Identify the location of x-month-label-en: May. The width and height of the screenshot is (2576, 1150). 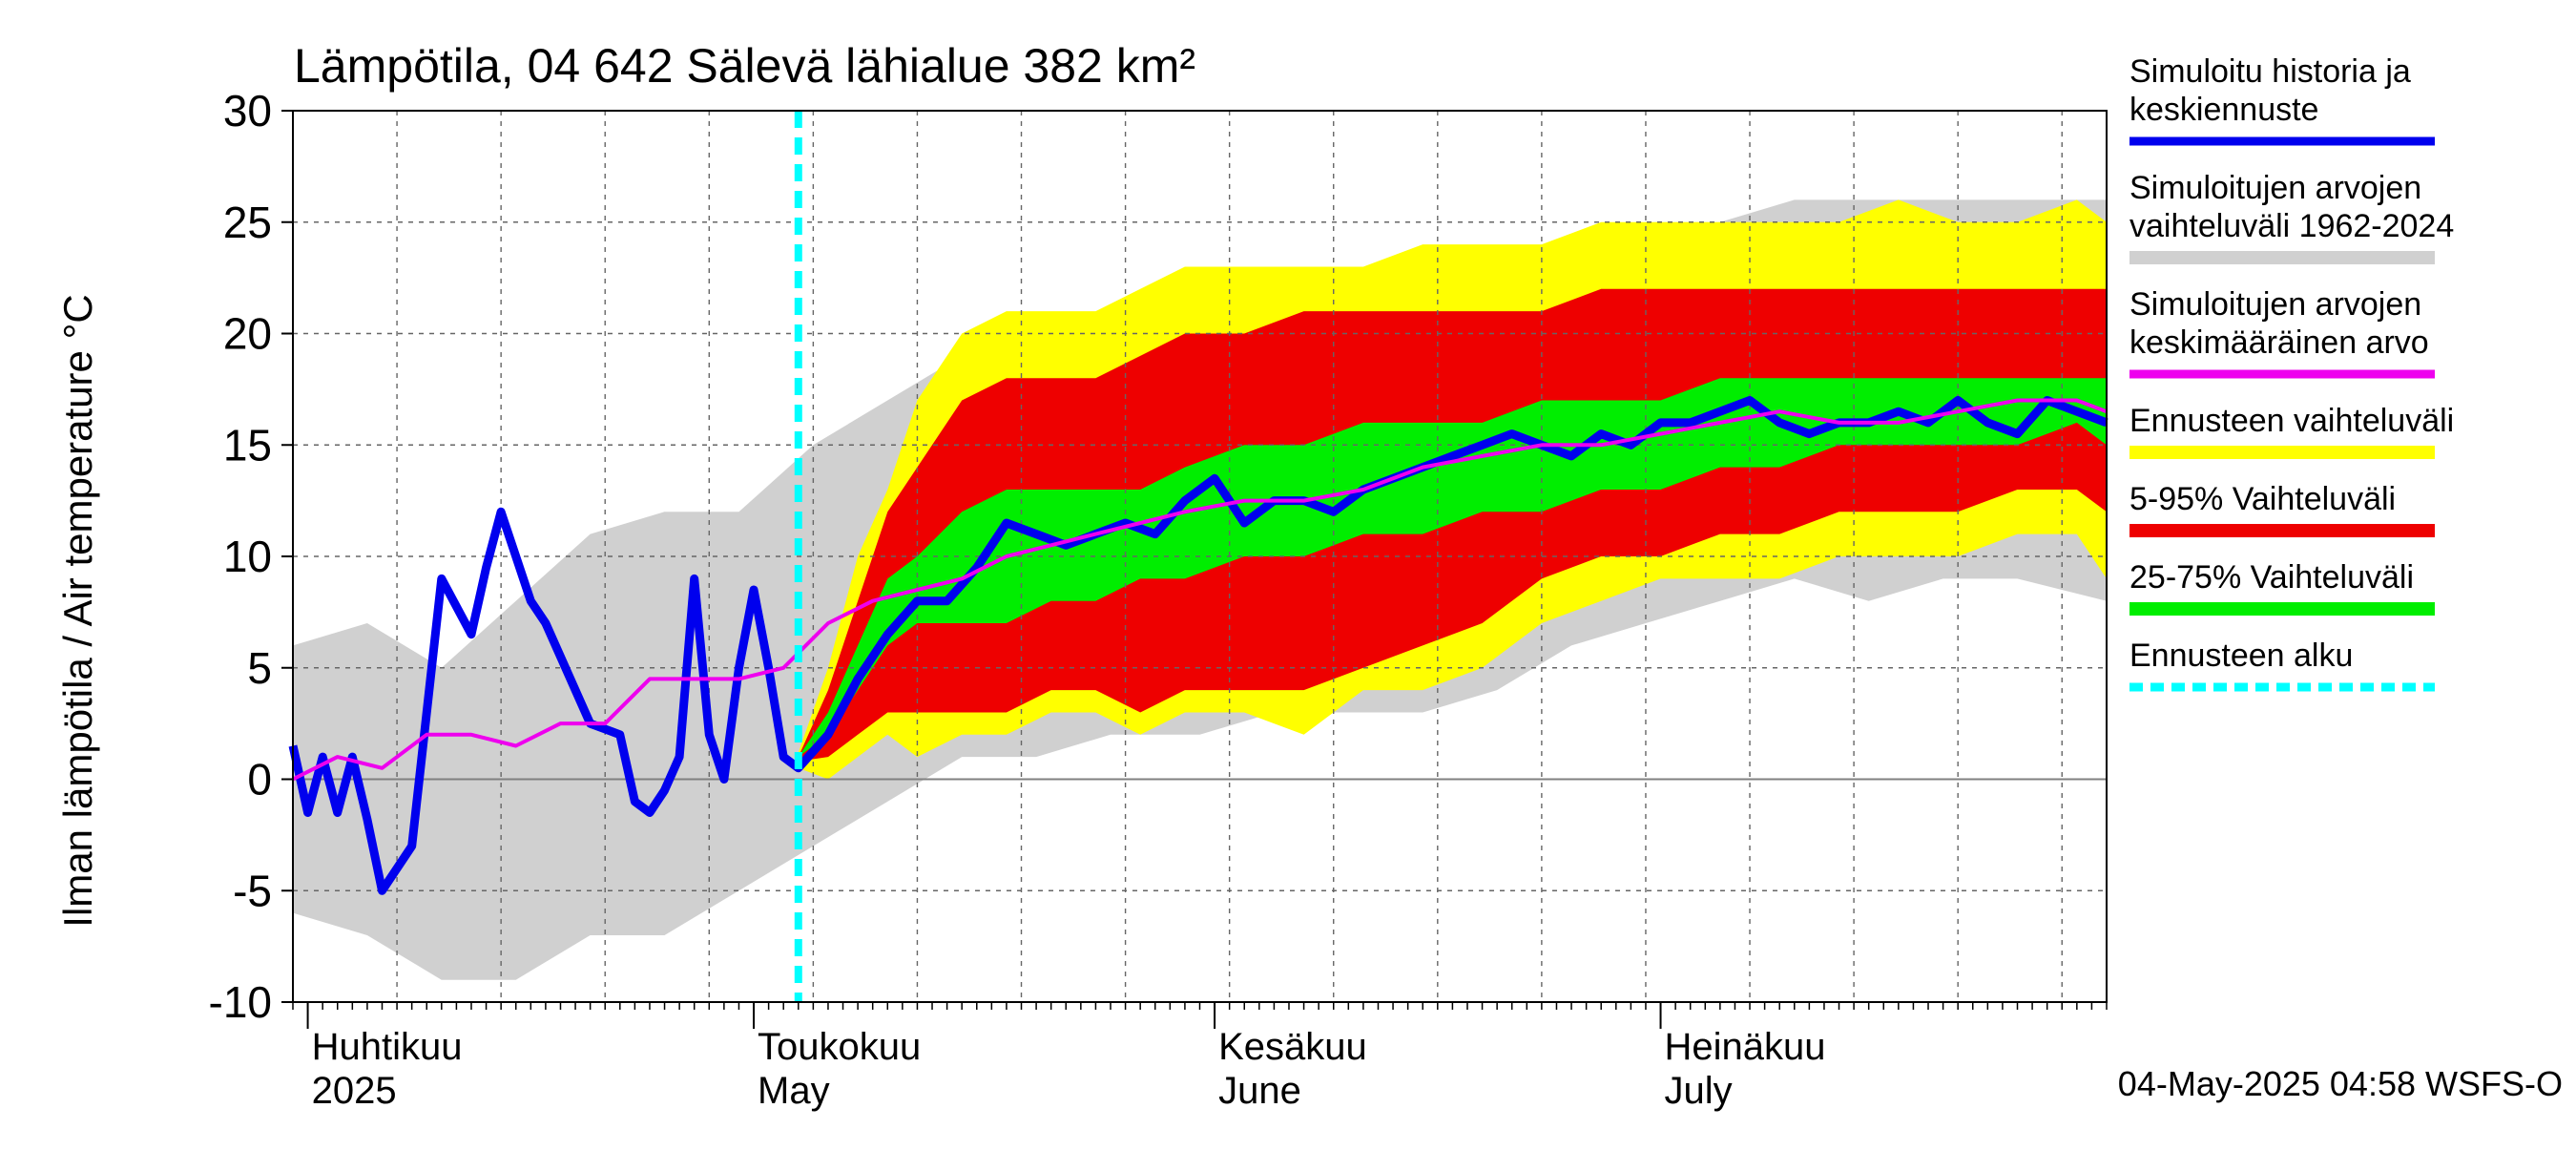
(794, 1091).